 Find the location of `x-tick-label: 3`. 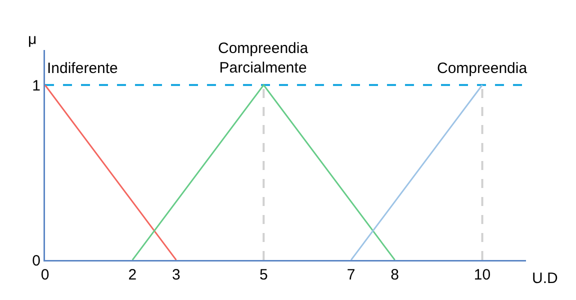

x-tick-label: 3 is located at coordinates (176, 275).